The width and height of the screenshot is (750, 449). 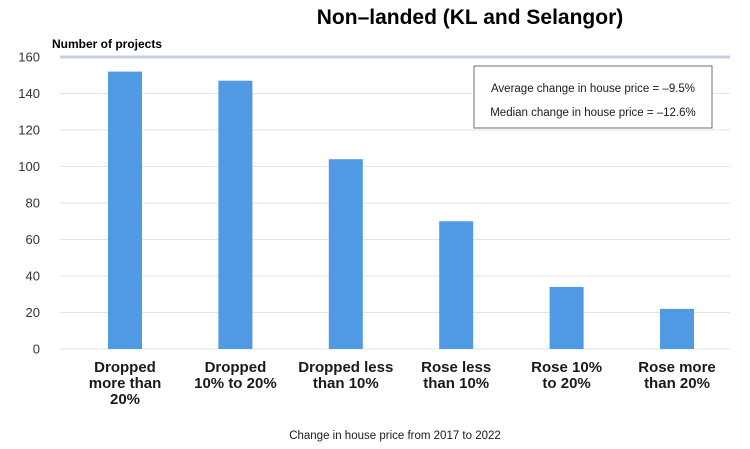 I want to click on y-axis-ticks: 0 20 40 60 80 100 120 140 160, so click(x=29, y=203).